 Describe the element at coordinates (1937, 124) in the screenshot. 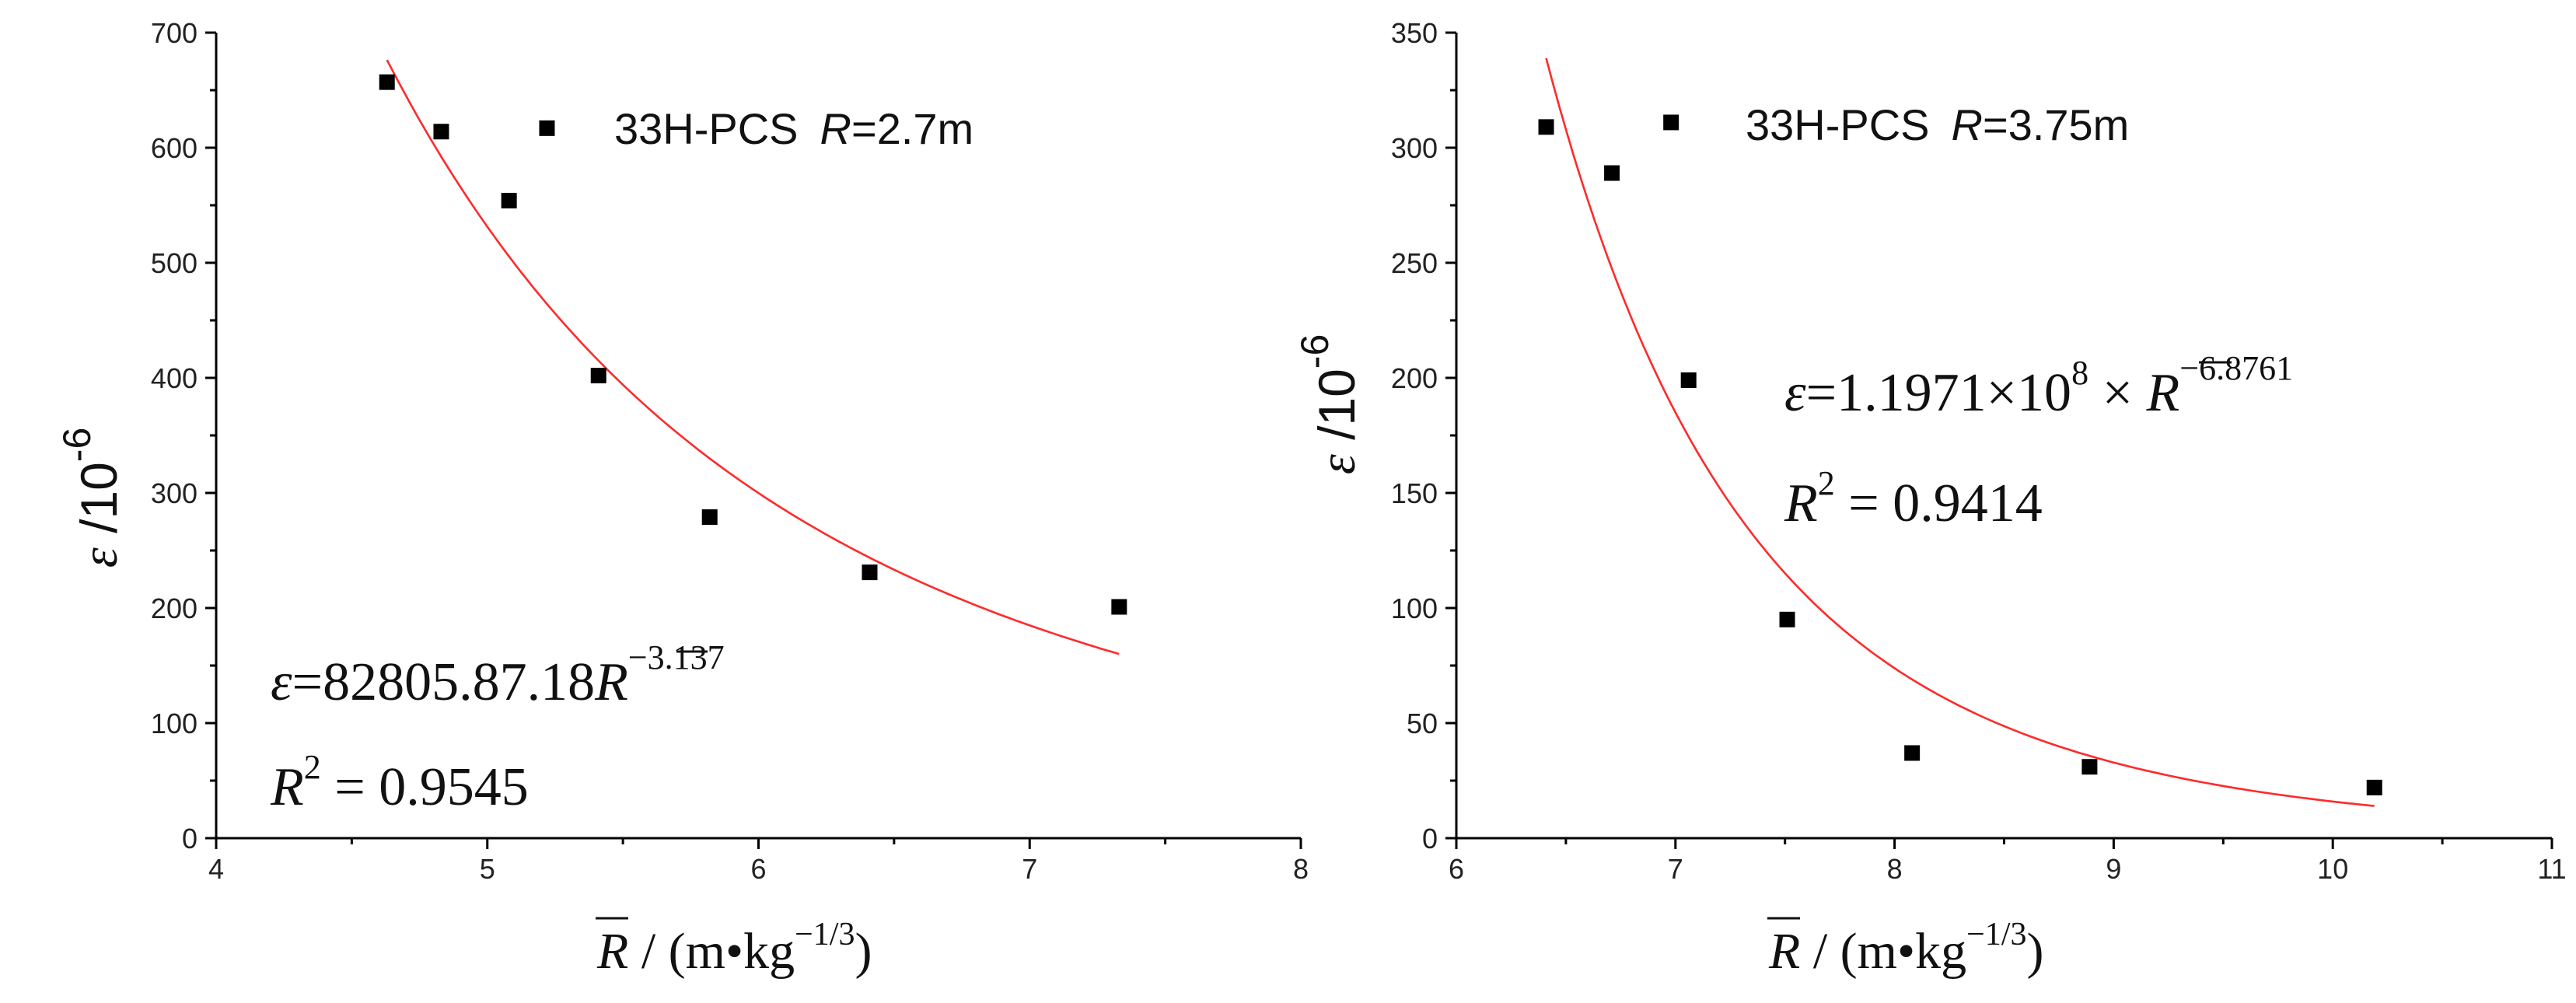

I see `series-label: 33H-PCS R=3.75m` at that location.